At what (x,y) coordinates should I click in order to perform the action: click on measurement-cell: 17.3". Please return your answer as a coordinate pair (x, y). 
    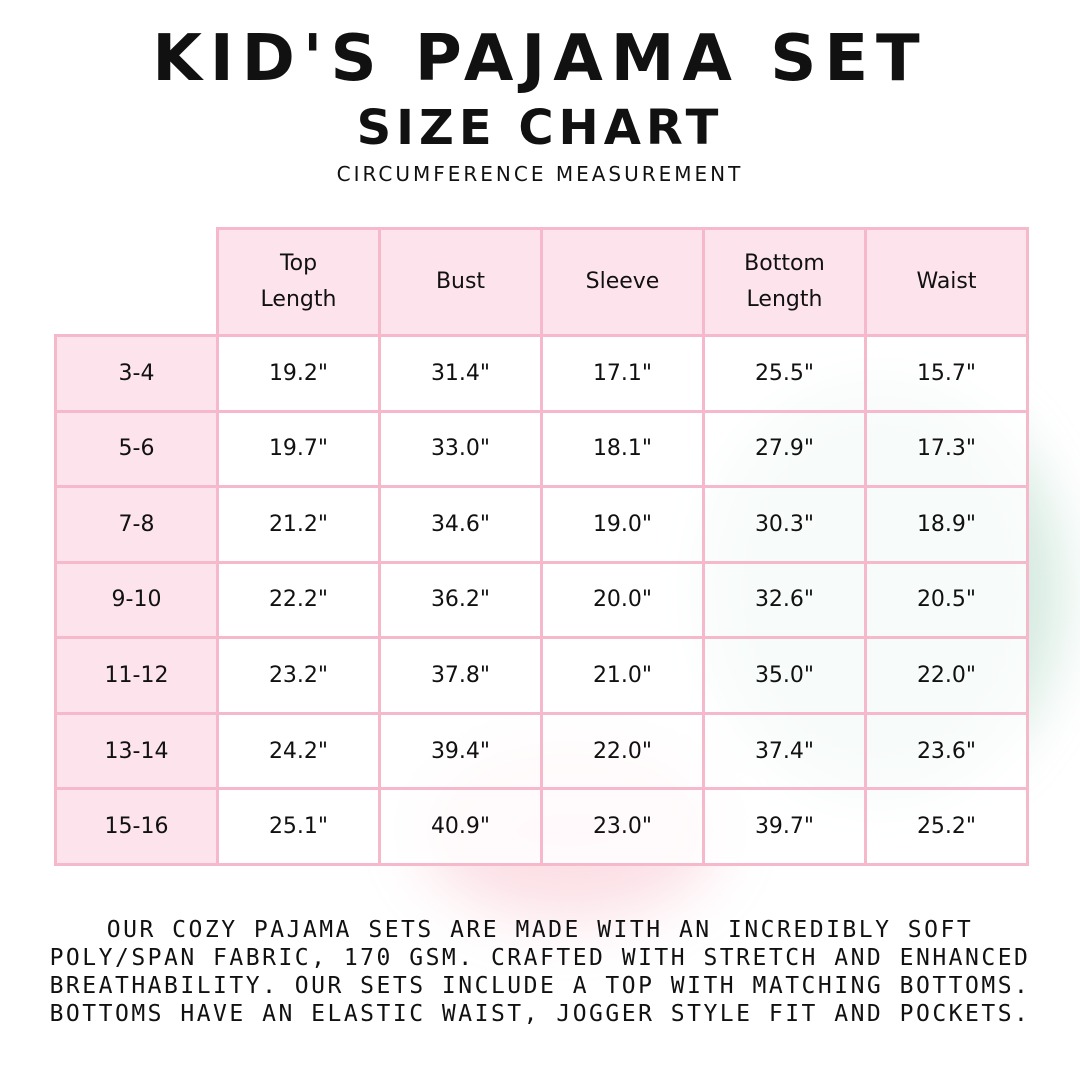
    Looking at the image, I should click on (946, 449).